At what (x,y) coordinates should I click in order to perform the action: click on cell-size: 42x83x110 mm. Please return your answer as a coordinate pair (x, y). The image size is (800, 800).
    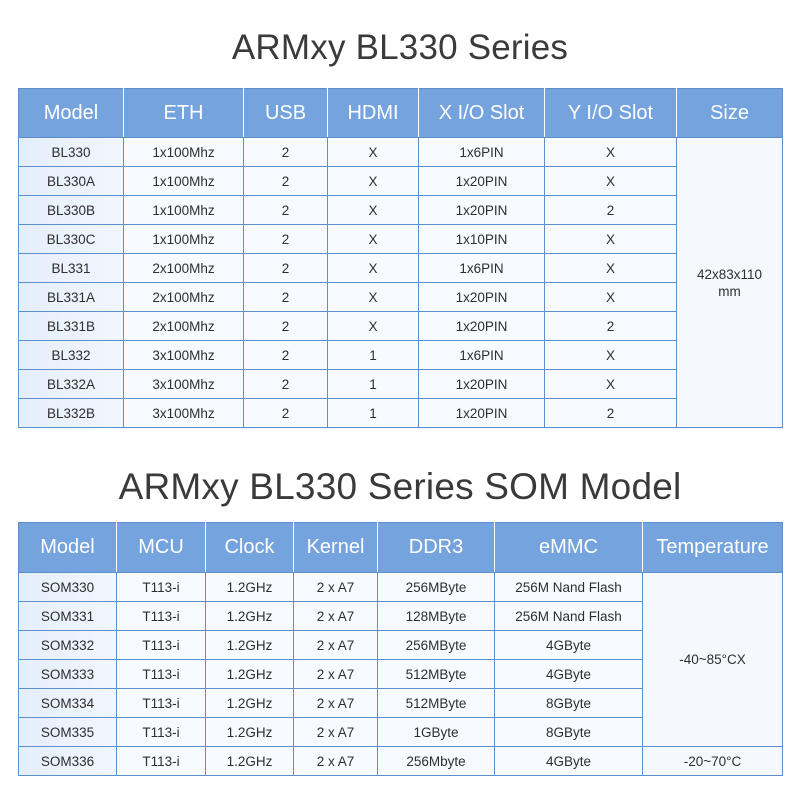
    Looking at the image, I should click on (729, 282).